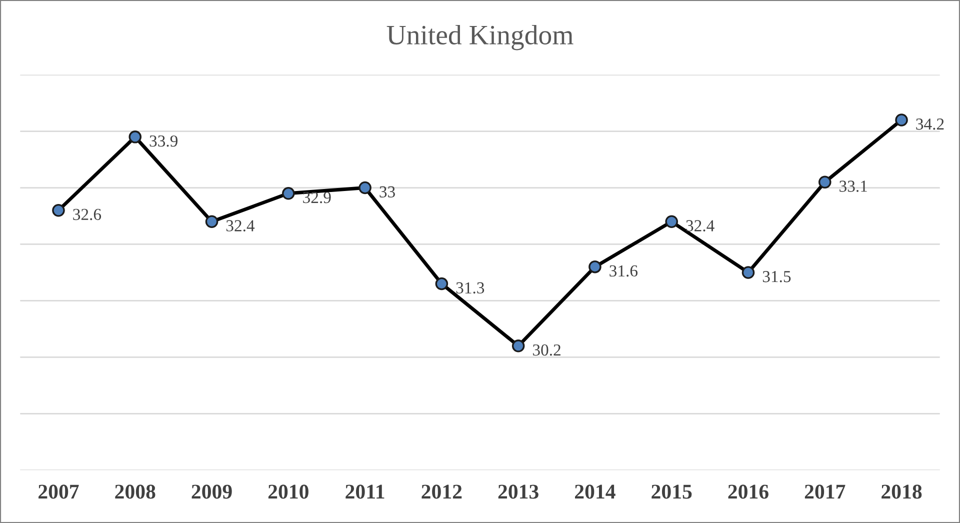 This screenshot has width=960, height=523. Describe the element at coordinates (442, 491) in the screenshot. I see `x-tick-label: 2012` at that location.